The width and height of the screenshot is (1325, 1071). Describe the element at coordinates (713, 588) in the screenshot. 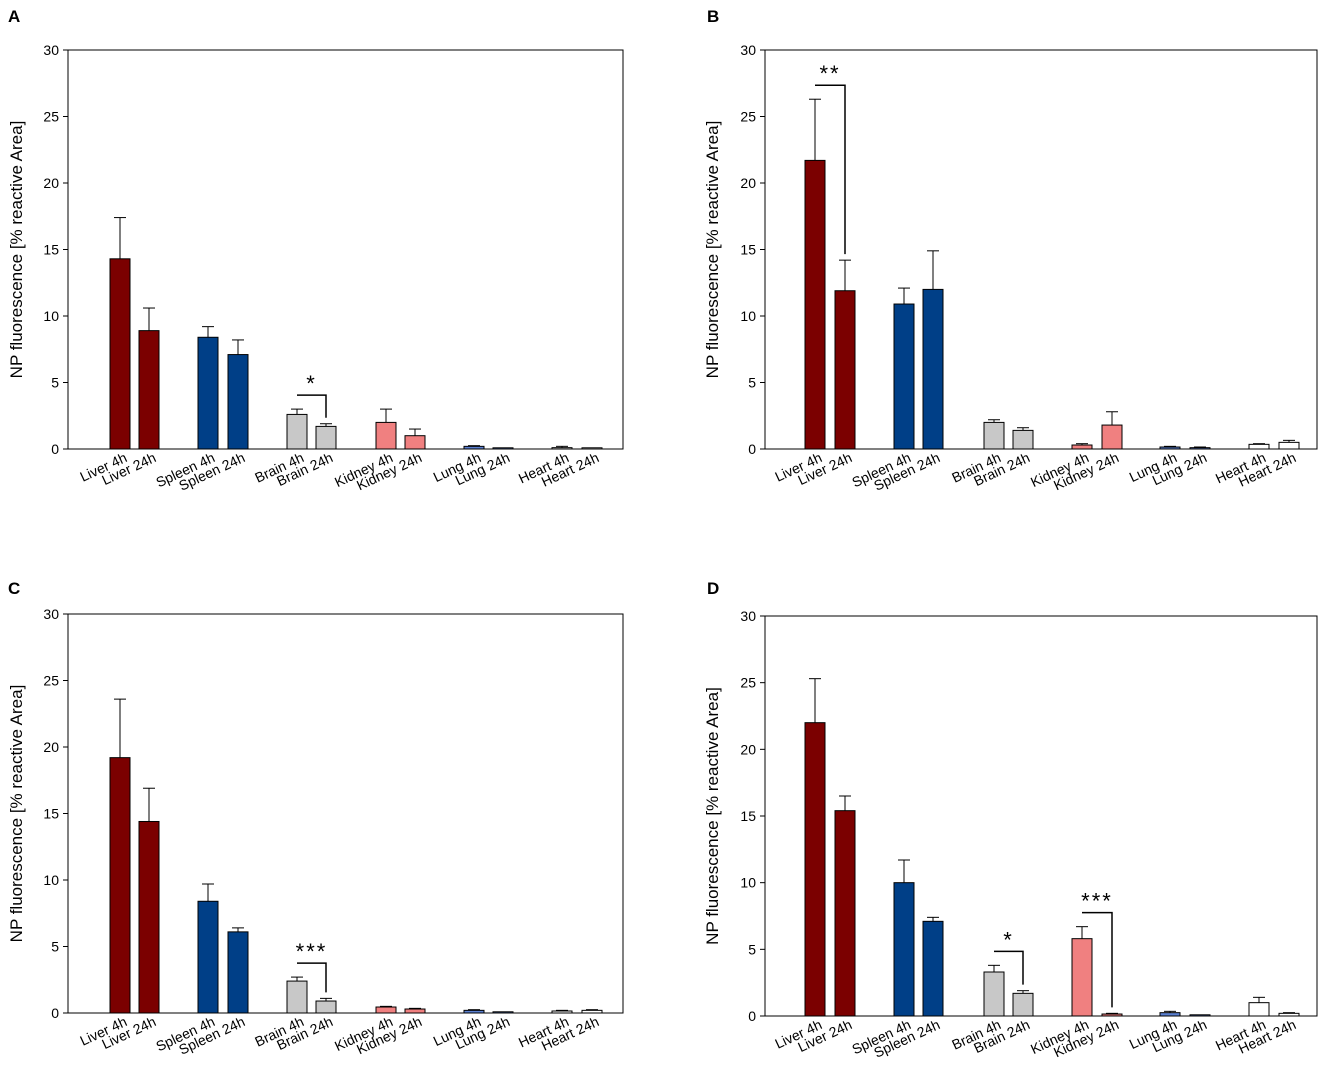

I see `panel-letter: D` at that location.